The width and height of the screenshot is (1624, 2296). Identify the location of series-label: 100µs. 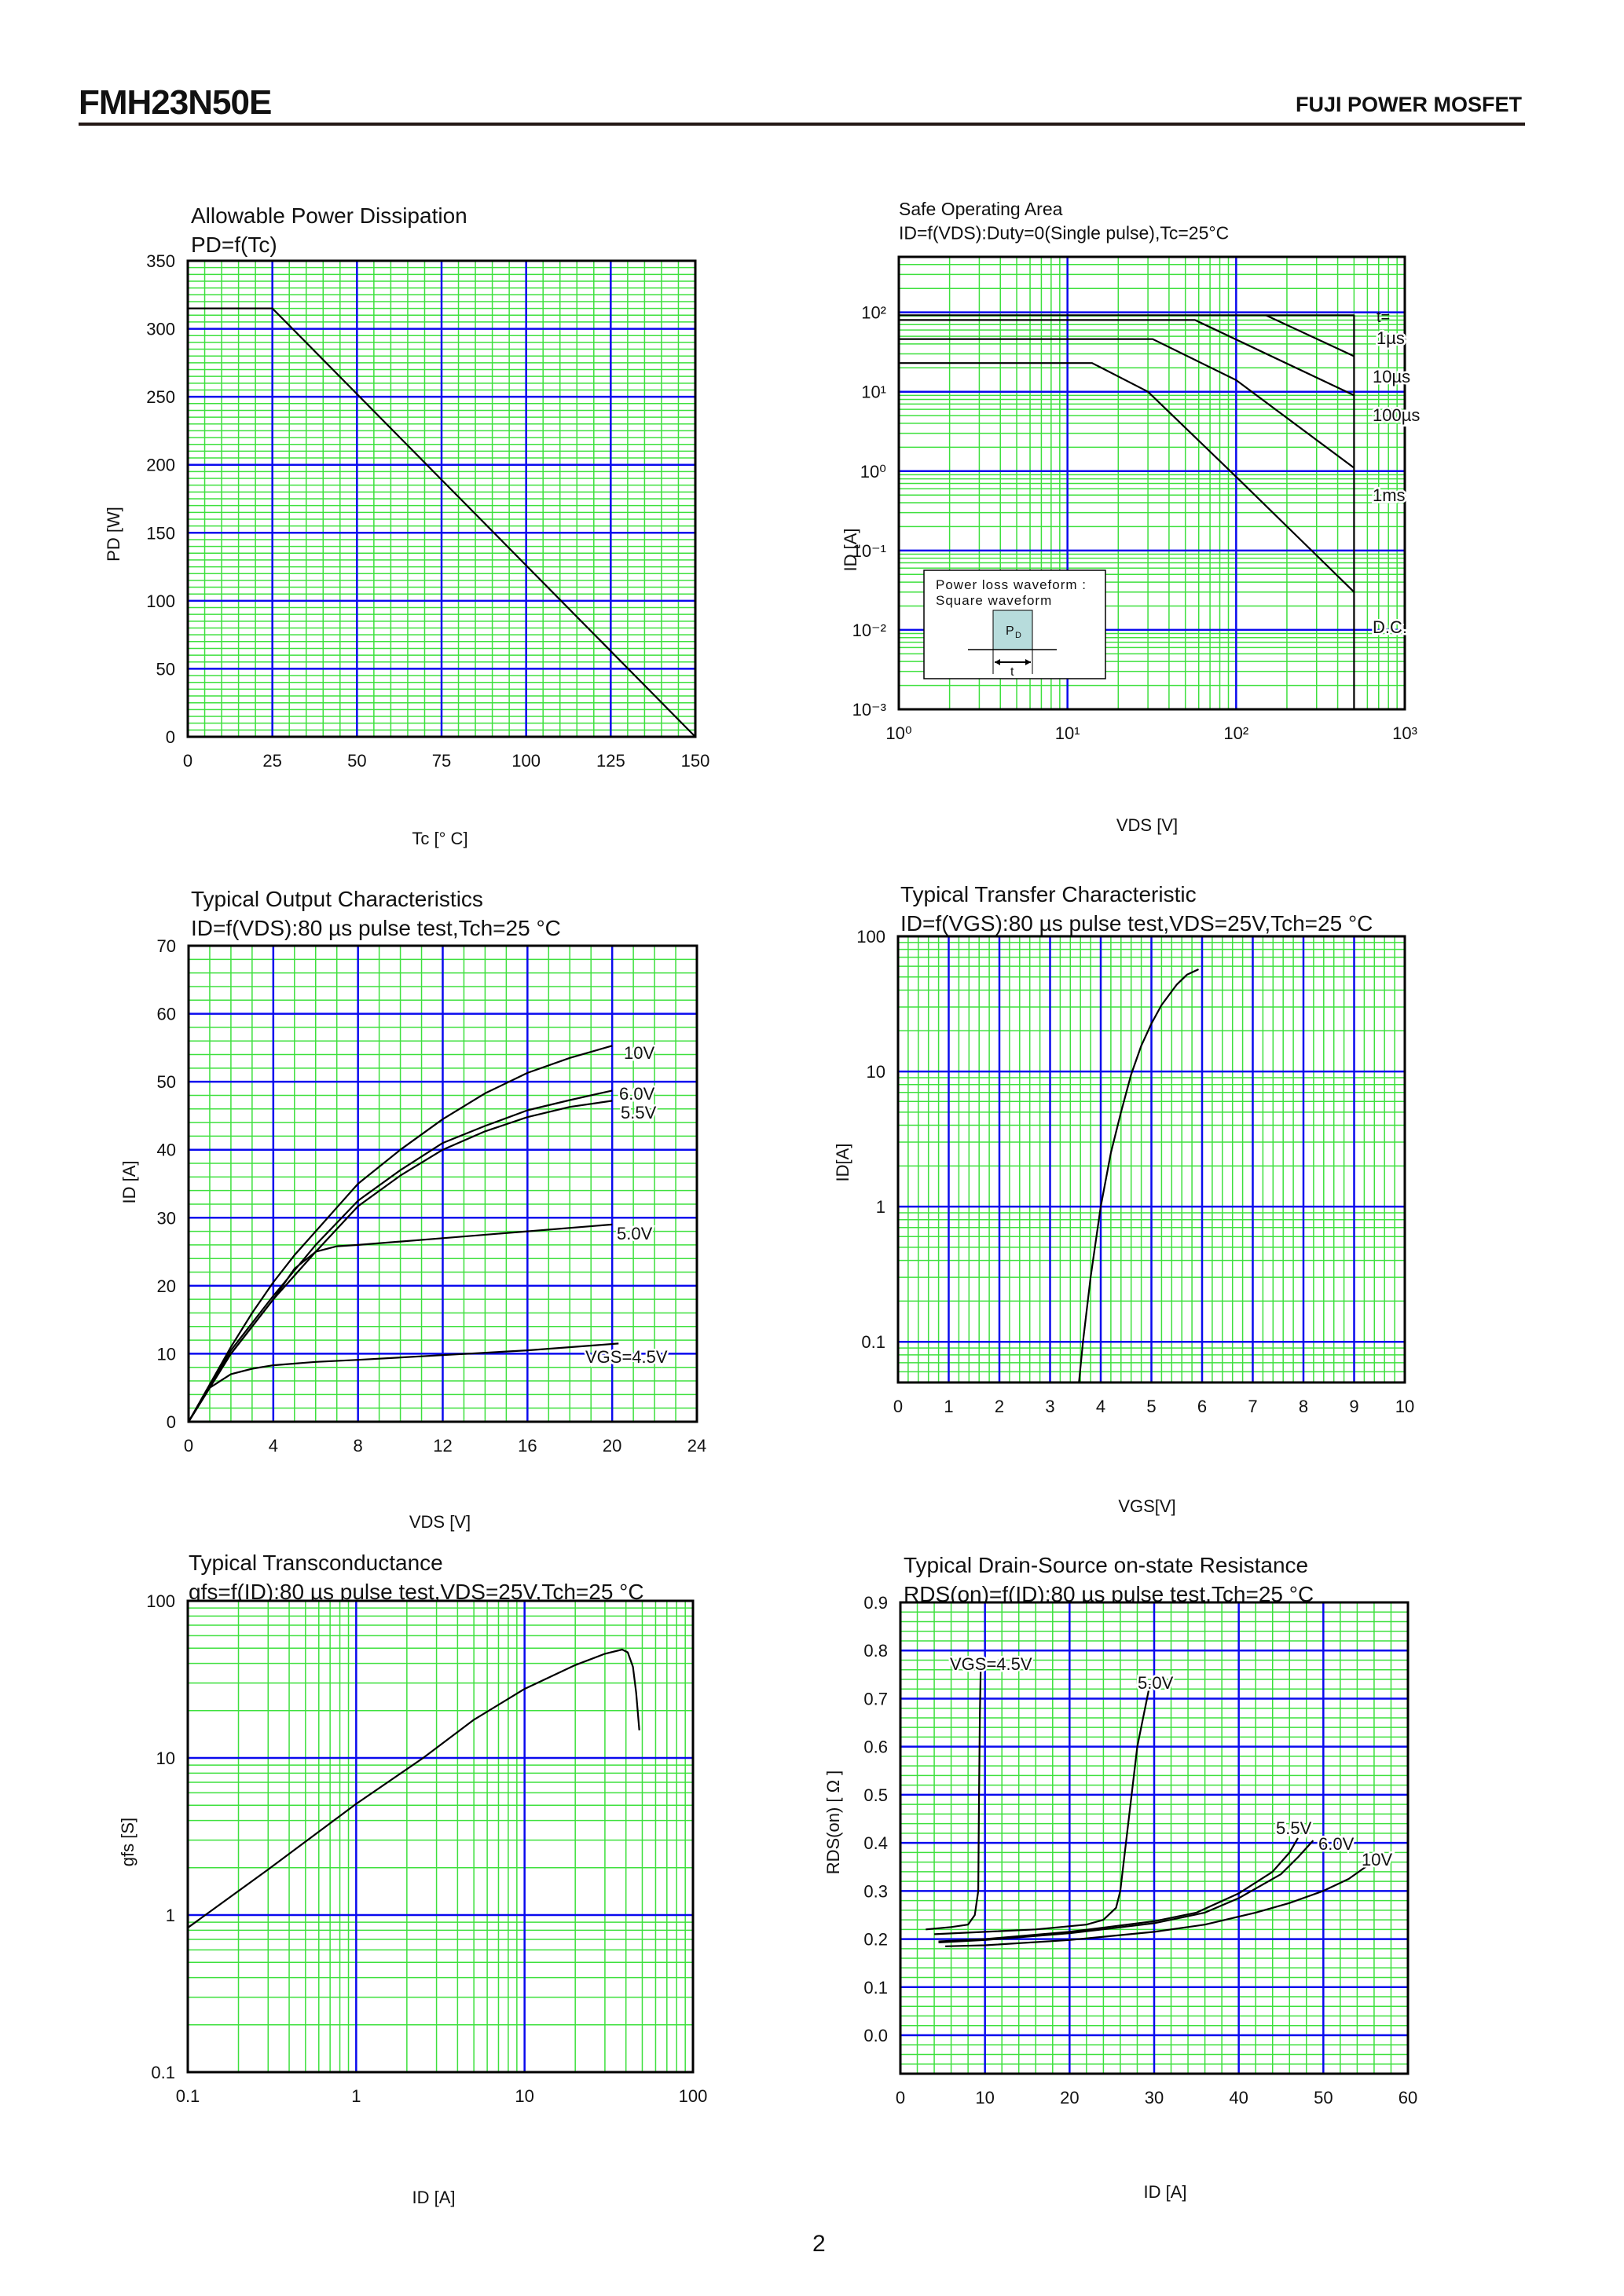
(1396, 415).